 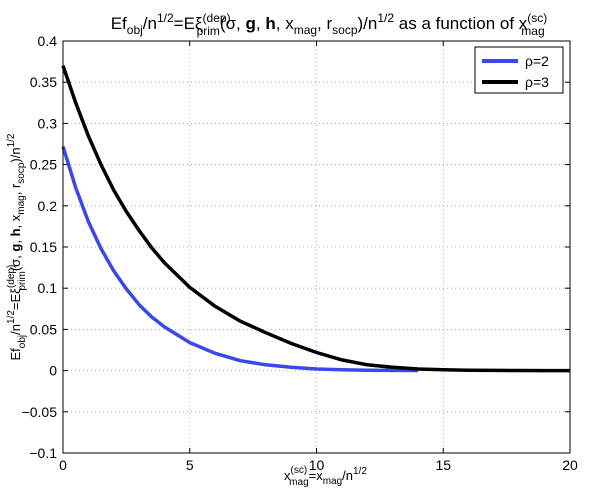 What do you see at coordinates (40, 412) in the screenshot?
I see `y-tick-label: −0.05` at bounding box center [40, 412].